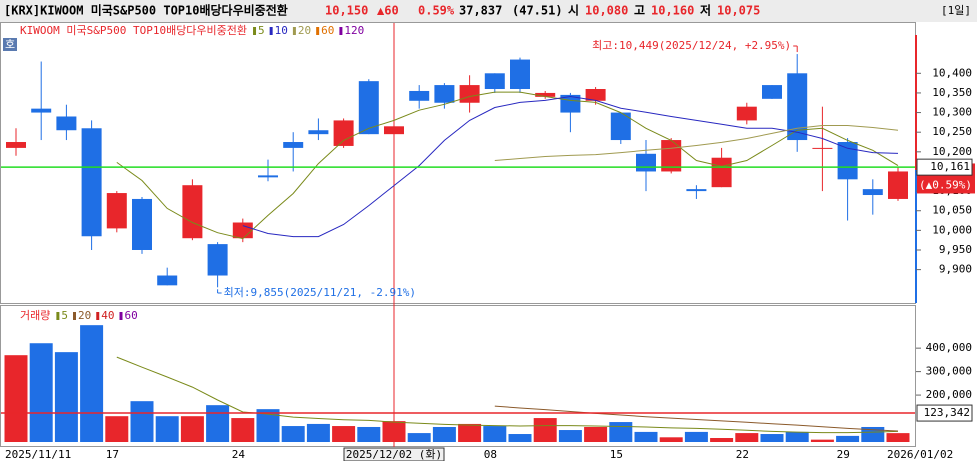 The height and width of the screenshot is (461, 977). Describe the element at coordinates (146, 10) in the screenshot. I see `stock-name: [KRX]KIWOOM 미국S&P500 TOP10배당다우비중전환` at that location.